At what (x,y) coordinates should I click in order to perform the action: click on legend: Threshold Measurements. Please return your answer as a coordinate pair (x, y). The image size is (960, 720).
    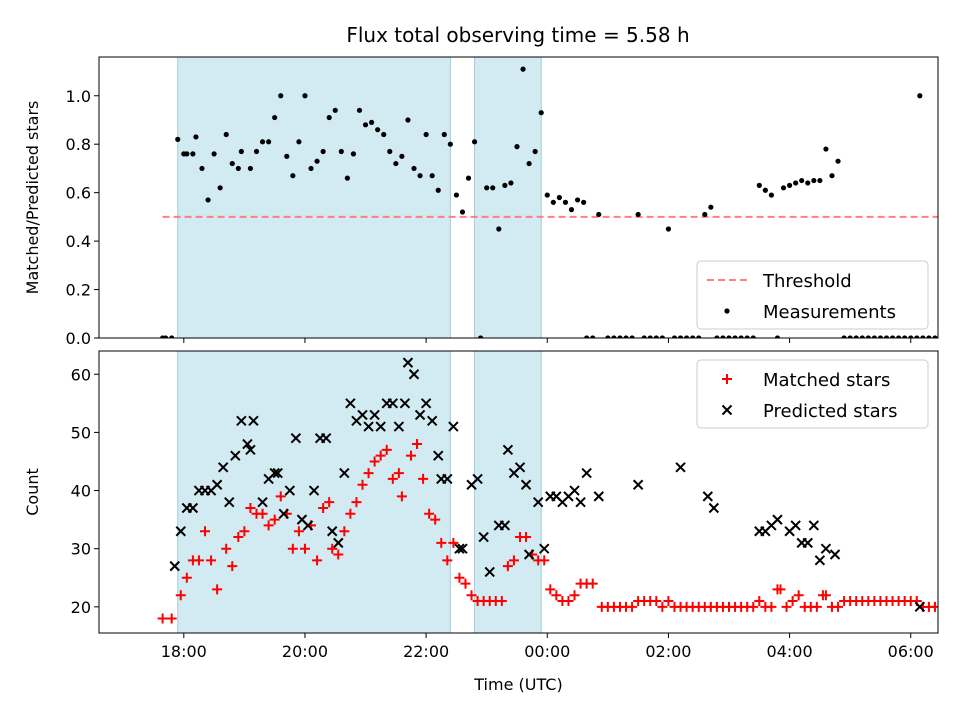
    Looking at the image, I should click on (812, 295).